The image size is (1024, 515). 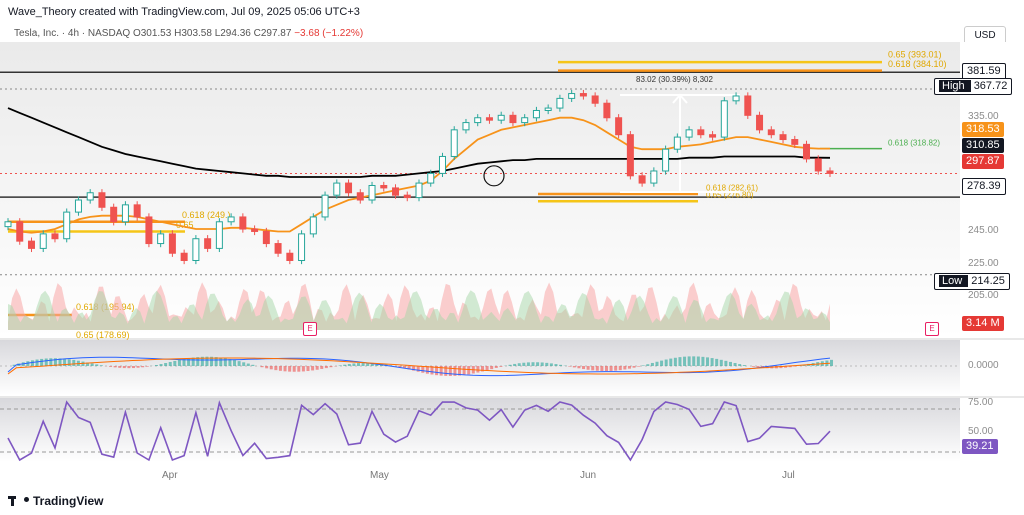 I want to click on price-tag: 39.21, so click(x=980, y=446).